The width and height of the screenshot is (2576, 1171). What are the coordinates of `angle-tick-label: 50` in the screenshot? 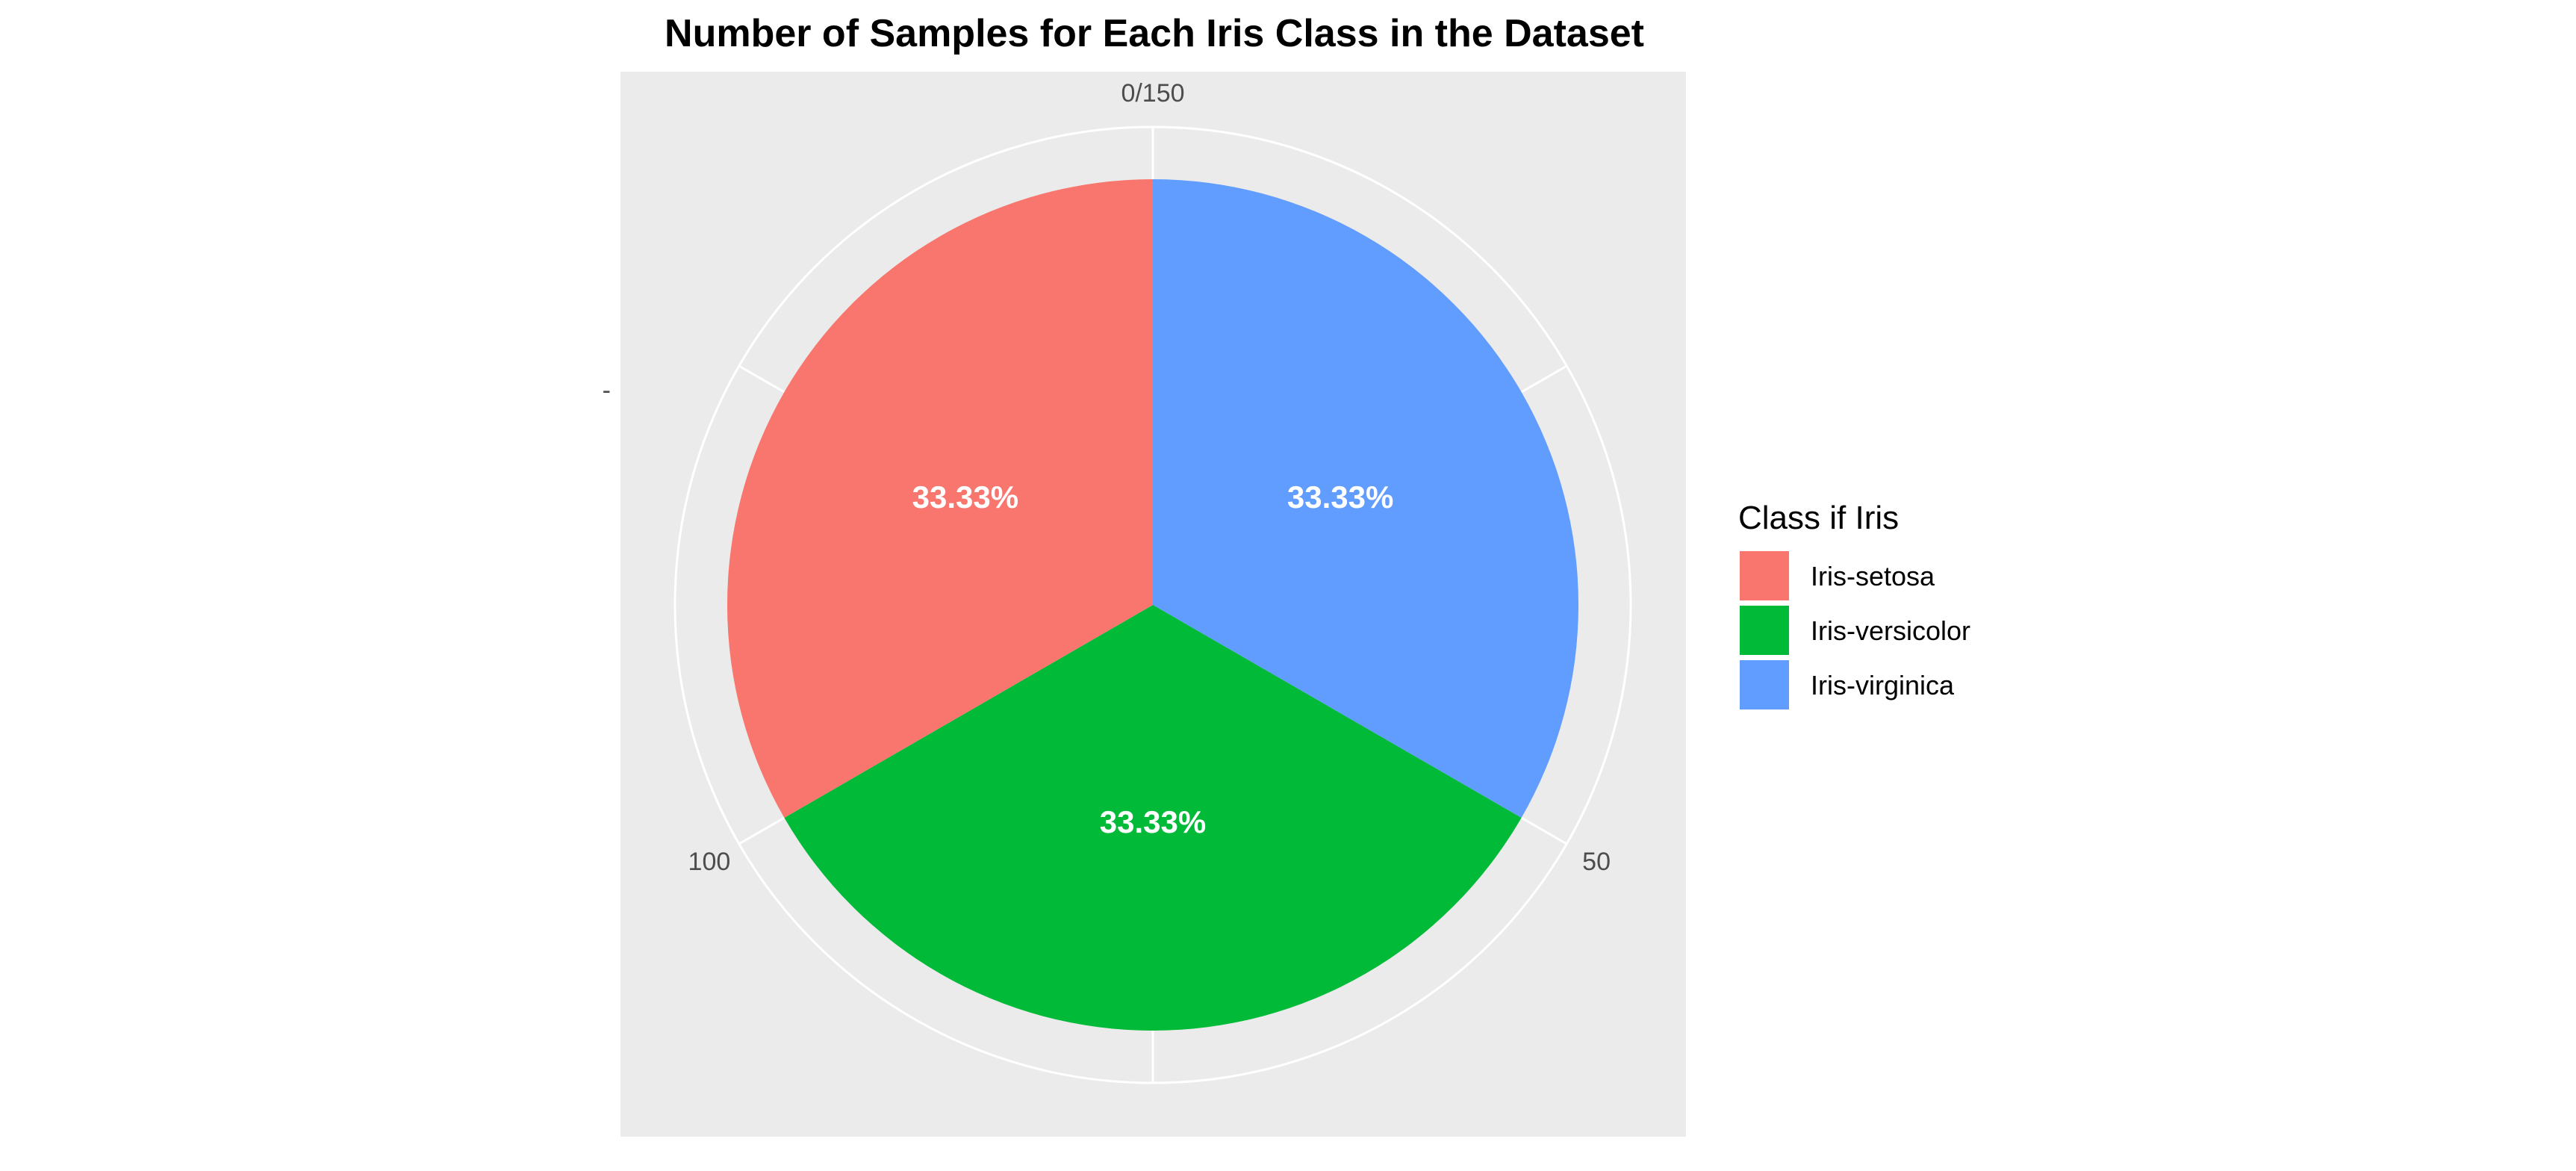 It's located at (1596, 862).